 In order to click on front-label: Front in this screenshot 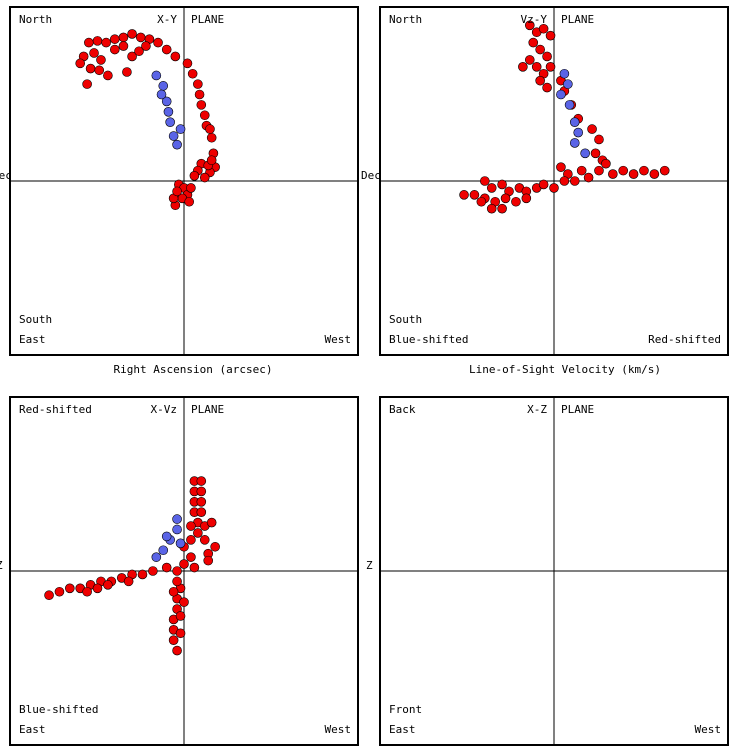, I will do `click(406, 709)`.